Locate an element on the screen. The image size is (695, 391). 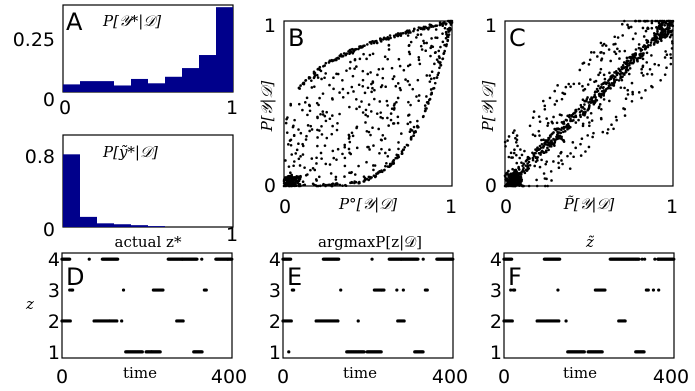
panel-d-ytick-0: 1 is located at coordinates (54, 353).